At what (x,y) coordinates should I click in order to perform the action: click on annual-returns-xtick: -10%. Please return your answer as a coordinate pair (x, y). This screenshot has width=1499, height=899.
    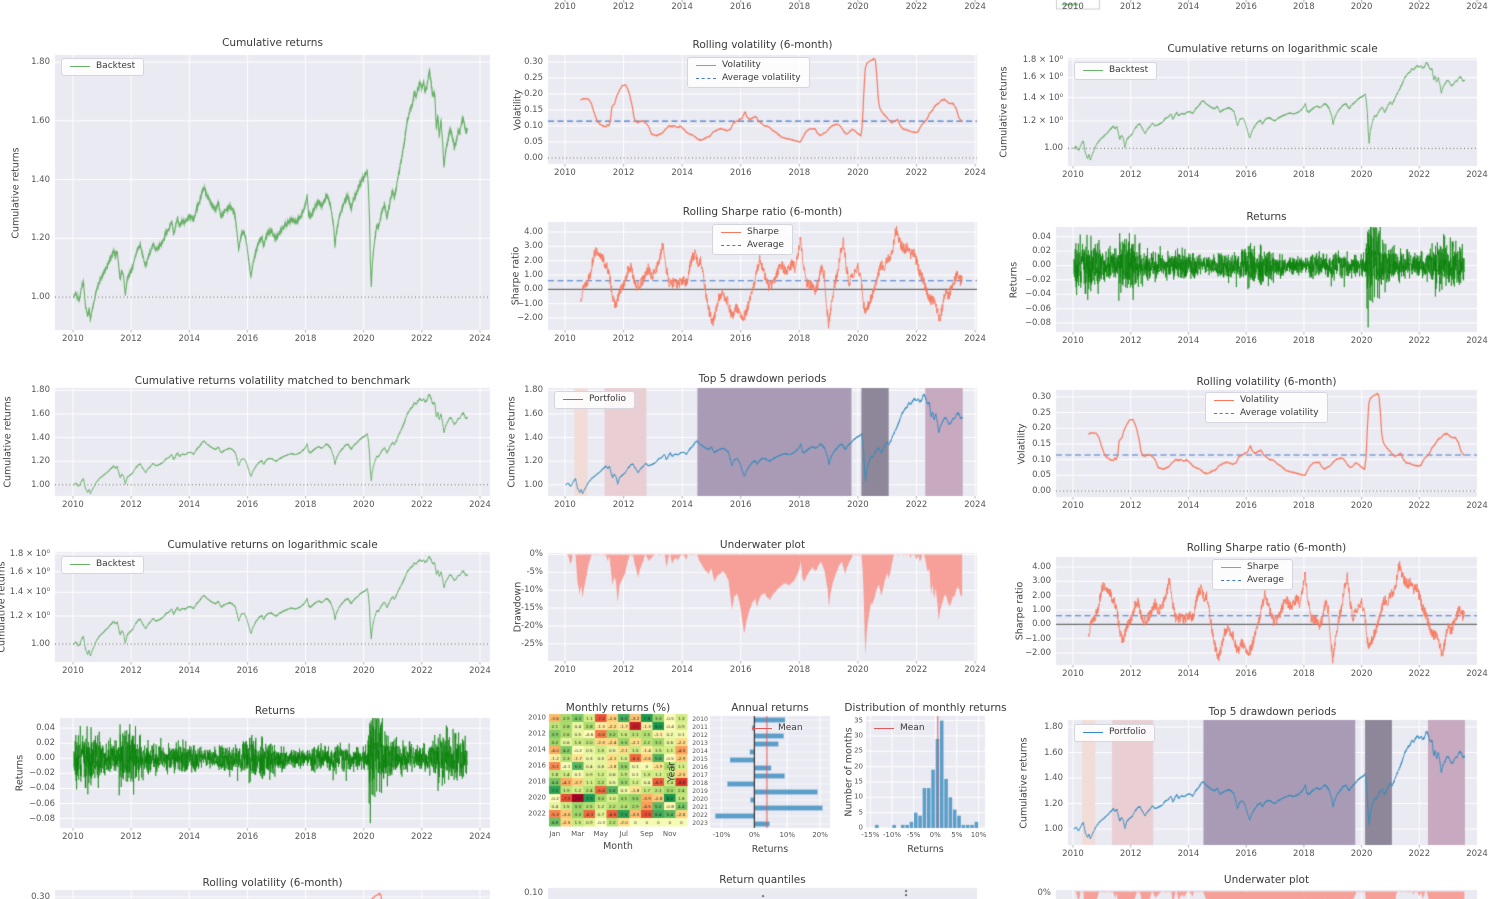
    Looking at the image, I should click on (721, 835).